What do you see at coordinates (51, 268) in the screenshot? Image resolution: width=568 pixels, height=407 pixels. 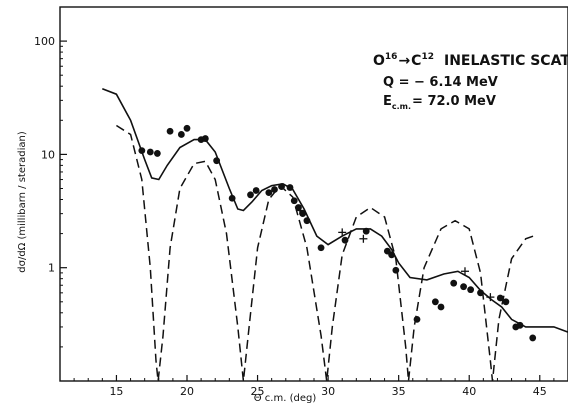 I see `y-tick-label: 1` at bounding box center [51, 268].